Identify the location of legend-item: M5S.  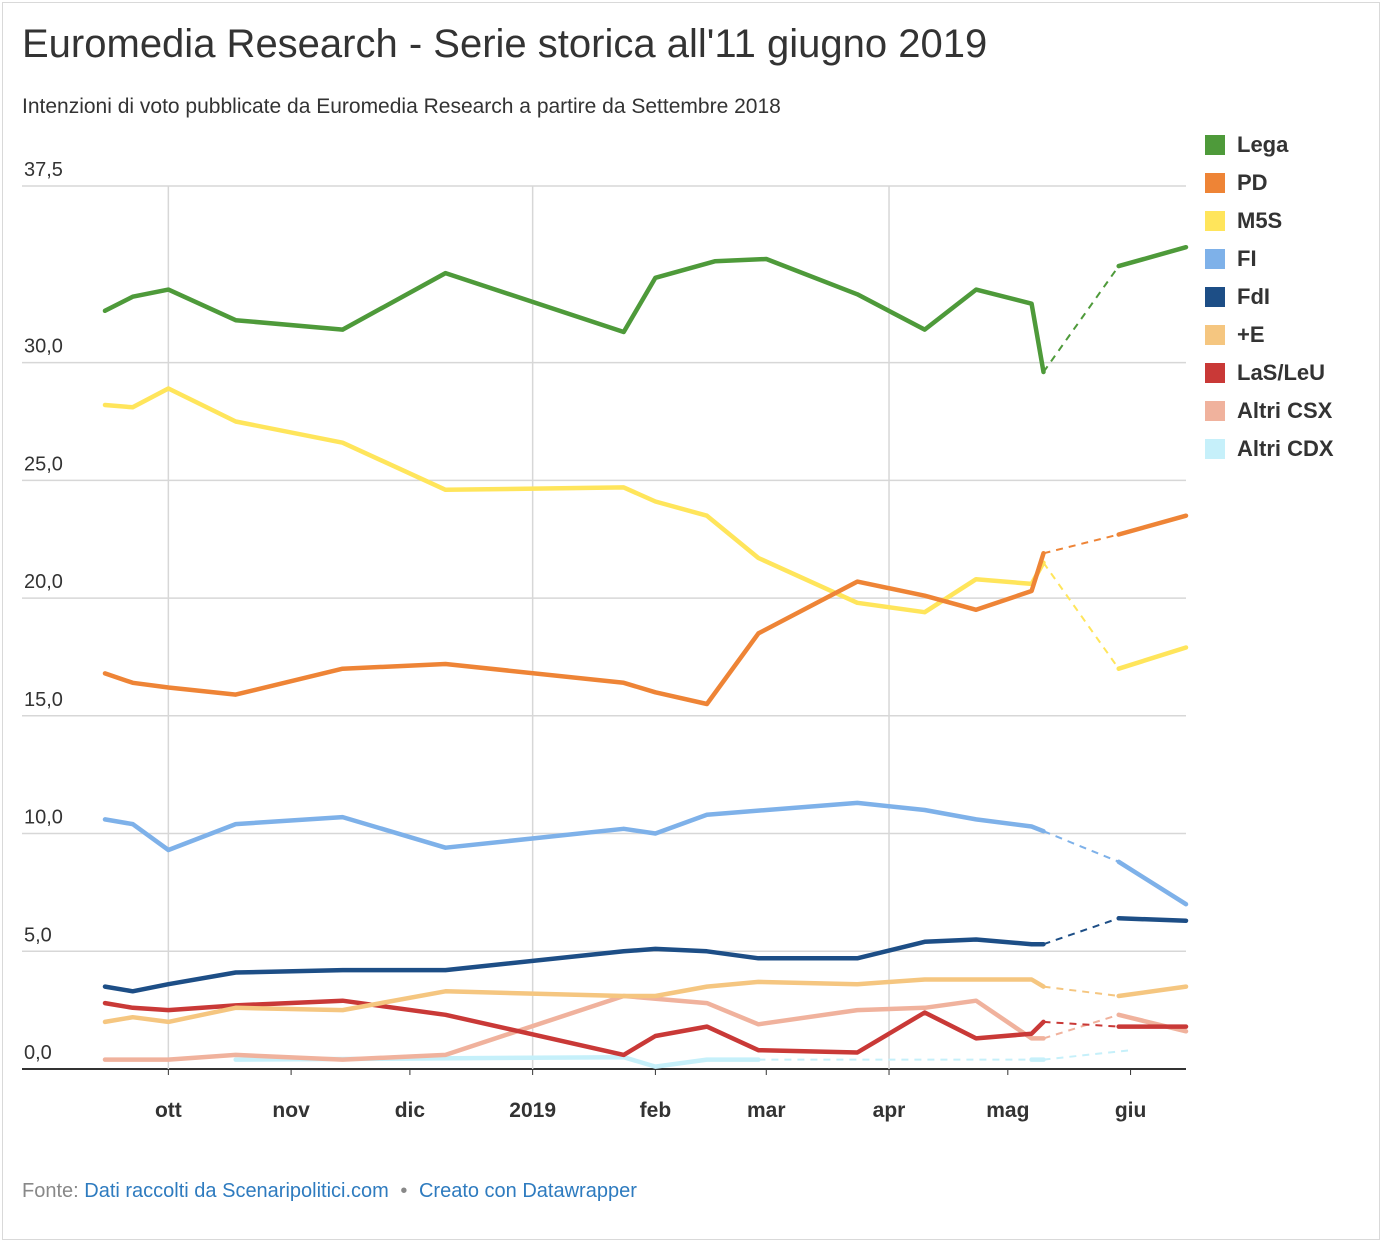
(1269, 221).